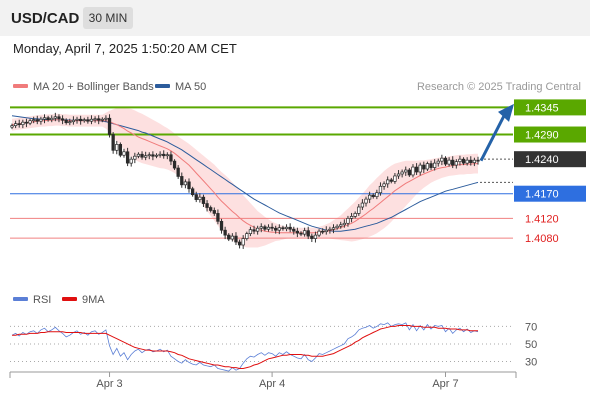  What do you see at coordinates (506, 112) in the screenshot?
I see `projection-arrow-head` at bounding box center [506, 112].